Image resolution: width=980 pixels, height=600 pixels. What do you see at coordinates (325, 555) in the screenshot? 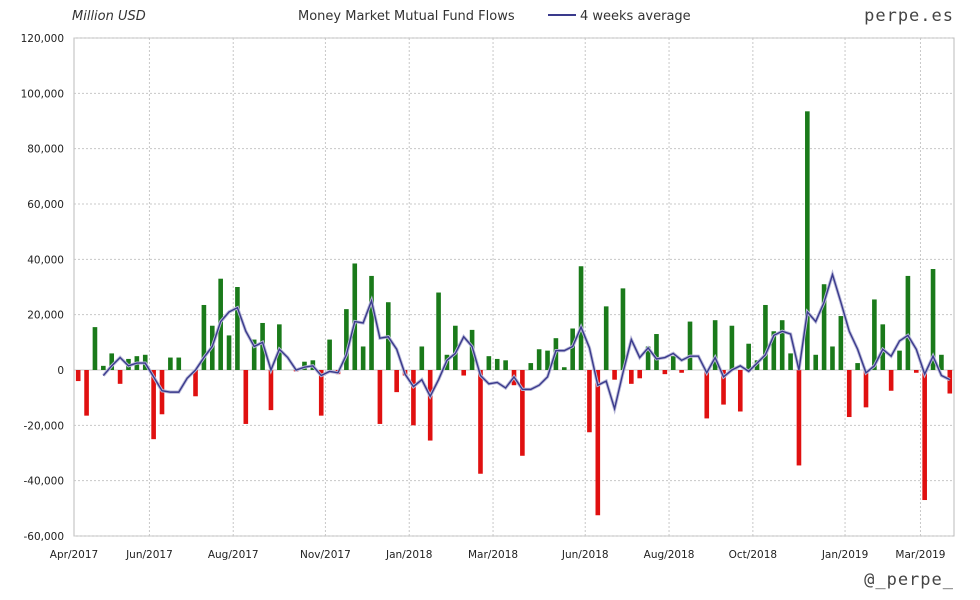
I see `x-tick-label: Nov/2017` at bounding box center [325, 555].